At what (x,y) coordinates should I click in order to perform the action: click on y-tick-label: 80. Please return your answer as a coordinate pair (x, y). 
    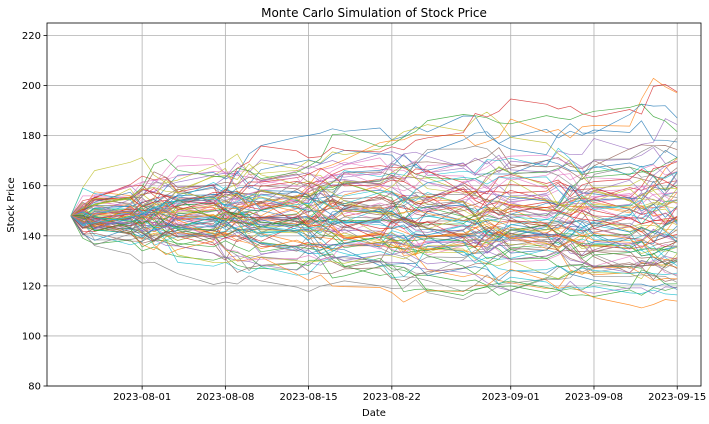
    Looking at the image, I should click on (34, 387).